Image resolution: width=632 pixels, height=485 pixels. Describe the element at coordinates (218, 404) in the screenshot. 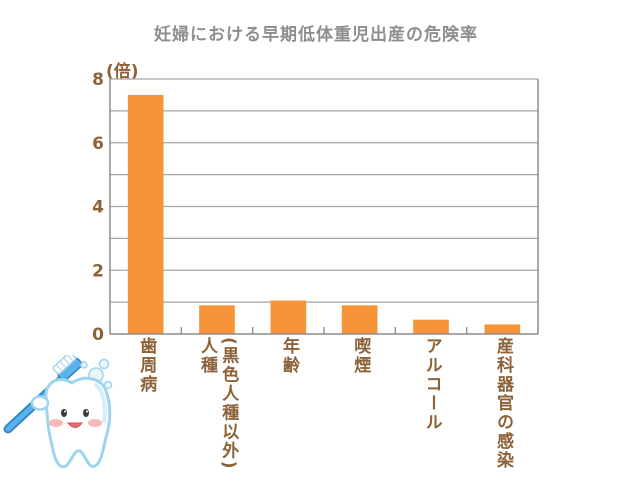

I see `x-tick-label: 人種 (黒色人種以外)` at that location.